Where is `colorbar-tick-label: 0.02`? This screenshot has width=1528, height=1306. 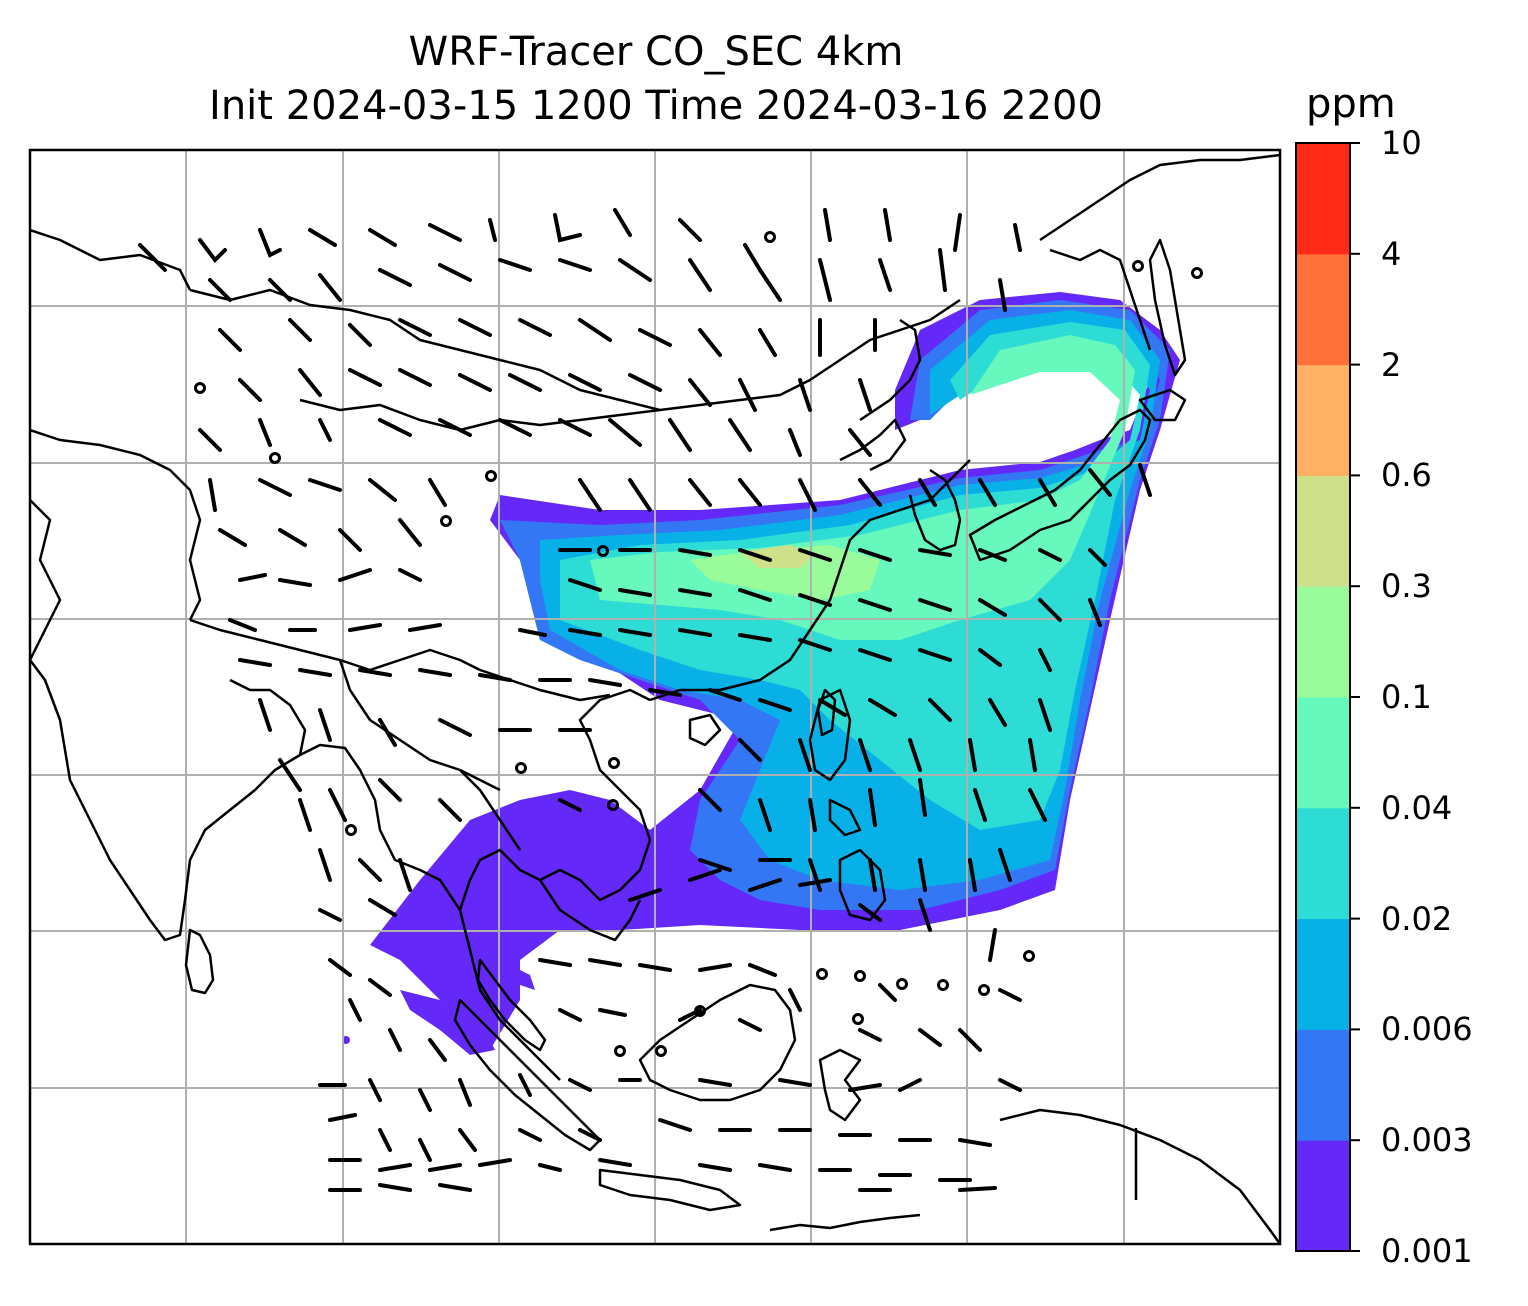
colorbar-tick-label: 0.02 is located at coordinates (1417, 918).